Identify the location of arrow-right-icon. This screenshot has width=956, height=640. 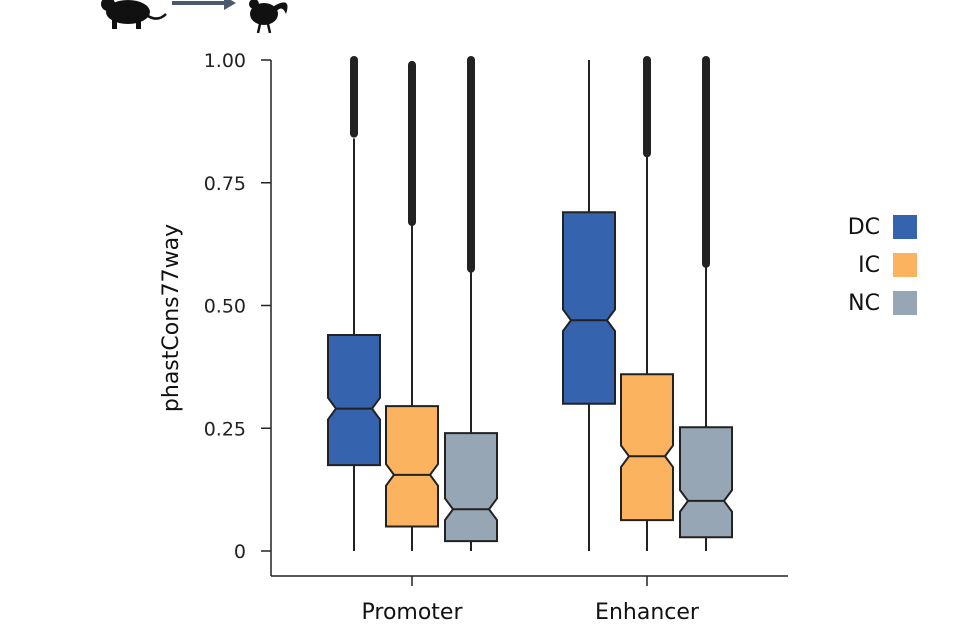
(204, 5).